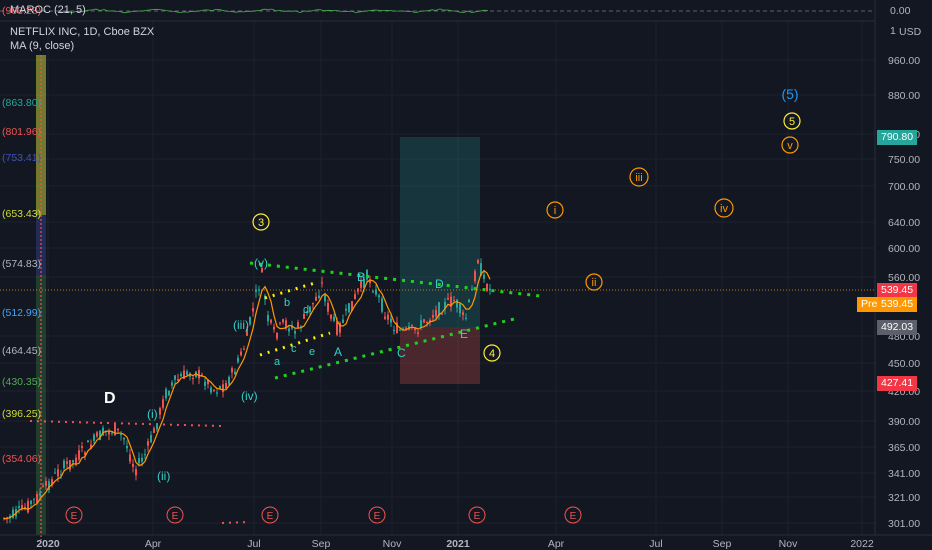  Describe the element at coordinates (464, 334) in the screenshot. I see `wave-label-e: E` at that location.